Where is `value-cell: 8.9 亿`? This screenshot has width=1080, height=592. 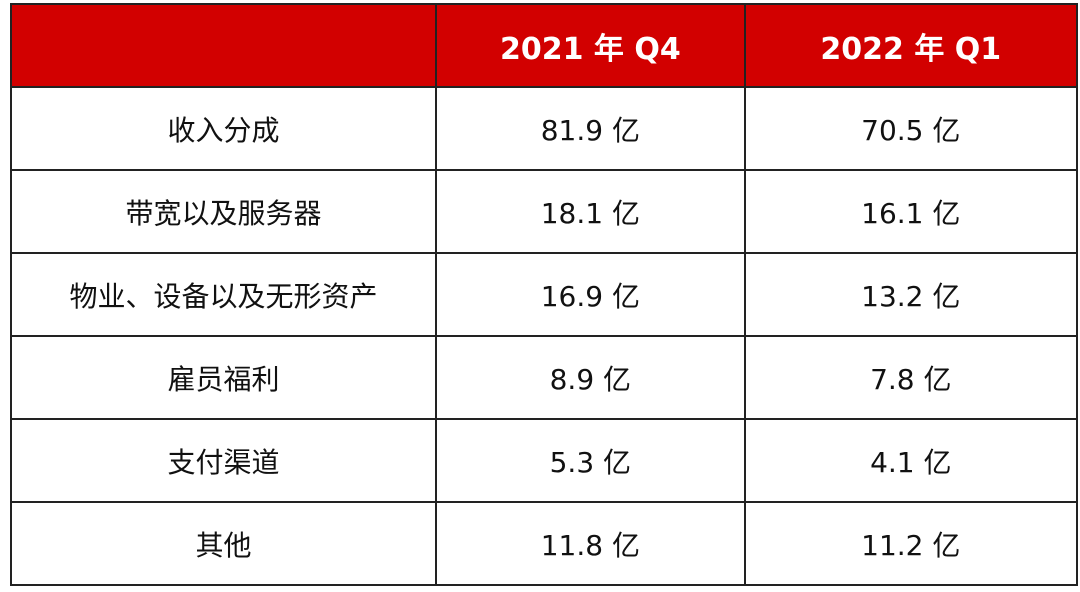 value-cell: 8.9 亿 is located at coordinates (590, 377).